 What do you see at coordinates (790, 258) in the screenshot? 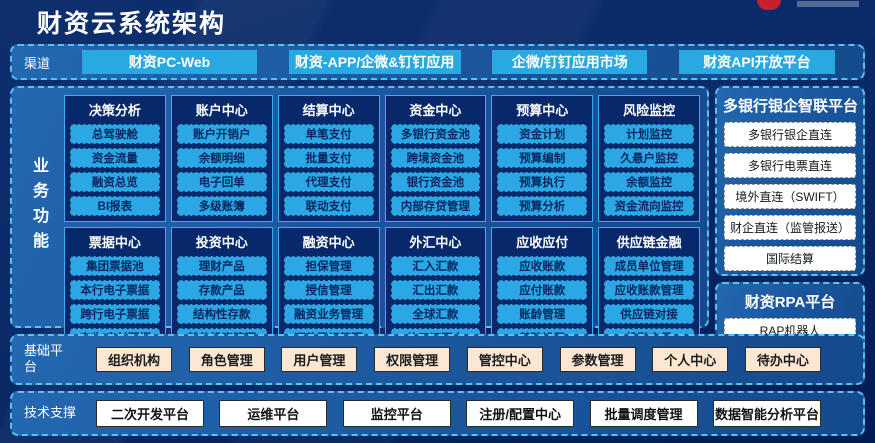
I see `bank-link-button: 国际结算` at bounding box center [790, 258].